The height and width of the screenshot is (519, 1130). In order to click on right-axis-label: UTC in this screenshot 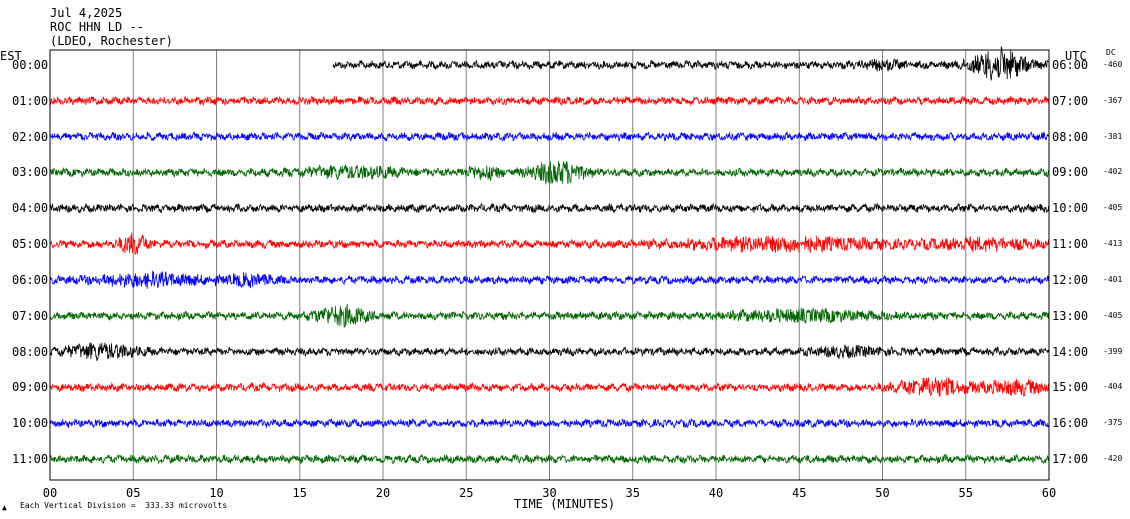, I will do `click(1076, 56)`.